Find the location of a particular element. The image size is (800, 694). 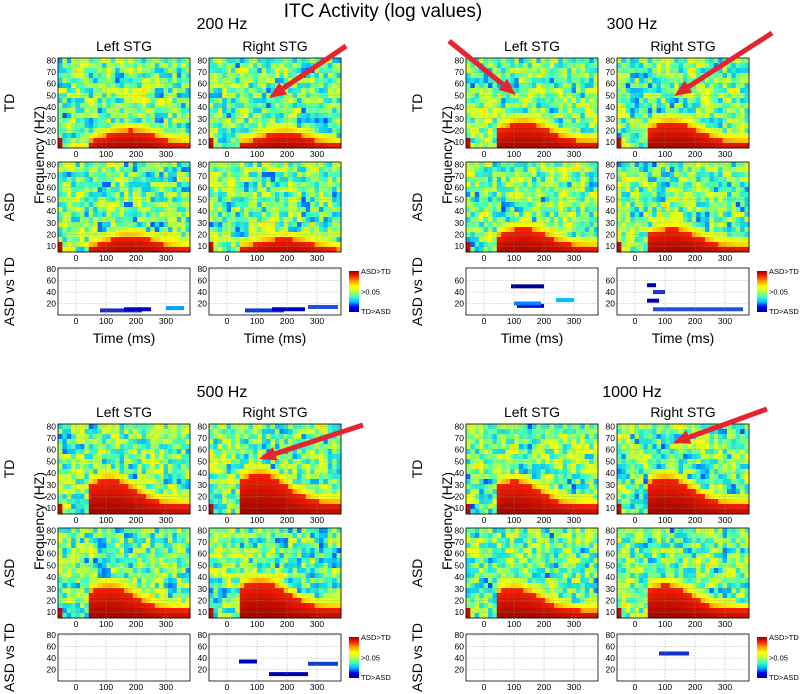

y-tick-label: 40 is located at coordinates (52, 211).